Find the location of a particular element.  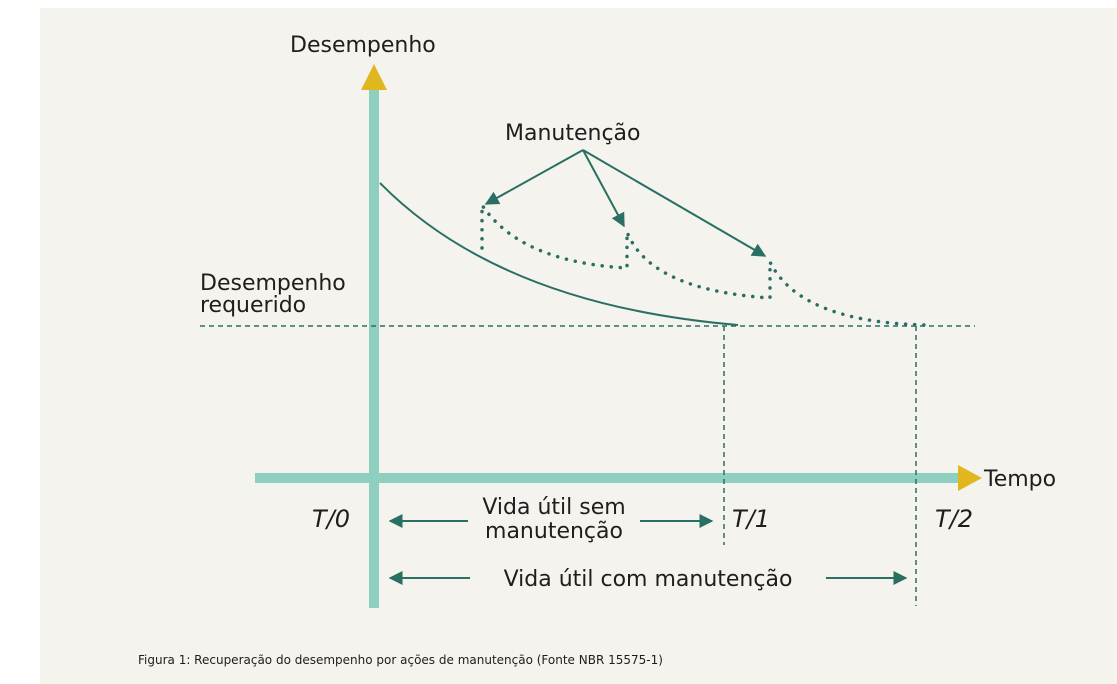

life-with-label: Vida útil com manutenção is located at coordinates (648, 579).